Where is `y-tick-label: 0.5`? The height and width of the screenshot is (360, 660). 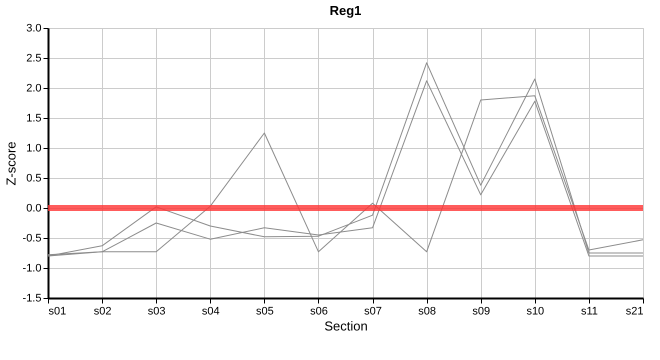 y-tick-label: 0.5 is located at coordinates (34, 178).